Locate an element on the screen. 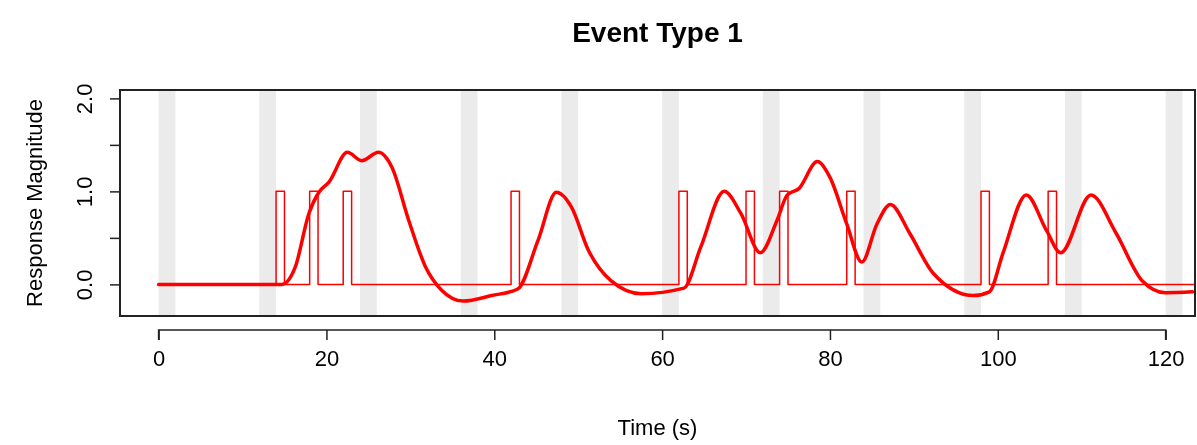 The width and height of the screenshot is (1197, 445). x-tick-label: 40 is located at coordinates (495, 358).